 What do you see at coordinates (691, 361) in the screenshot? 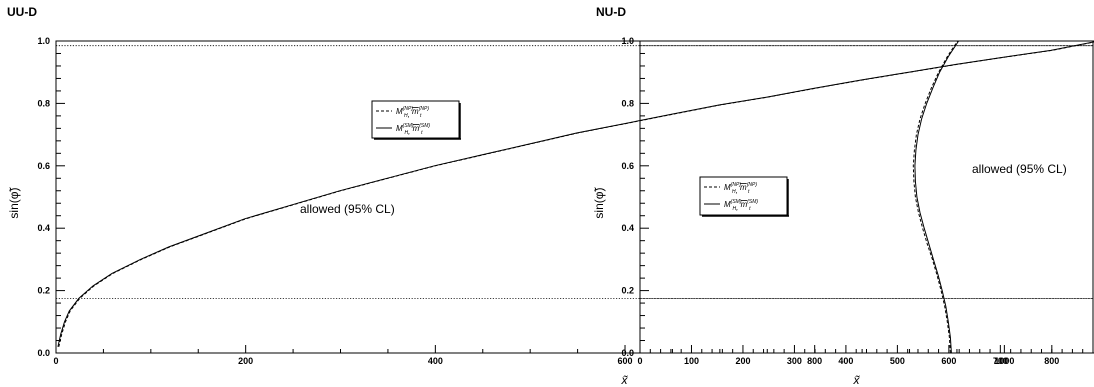
I see `x-tick-label: 100` at bounding box center [691, 361].